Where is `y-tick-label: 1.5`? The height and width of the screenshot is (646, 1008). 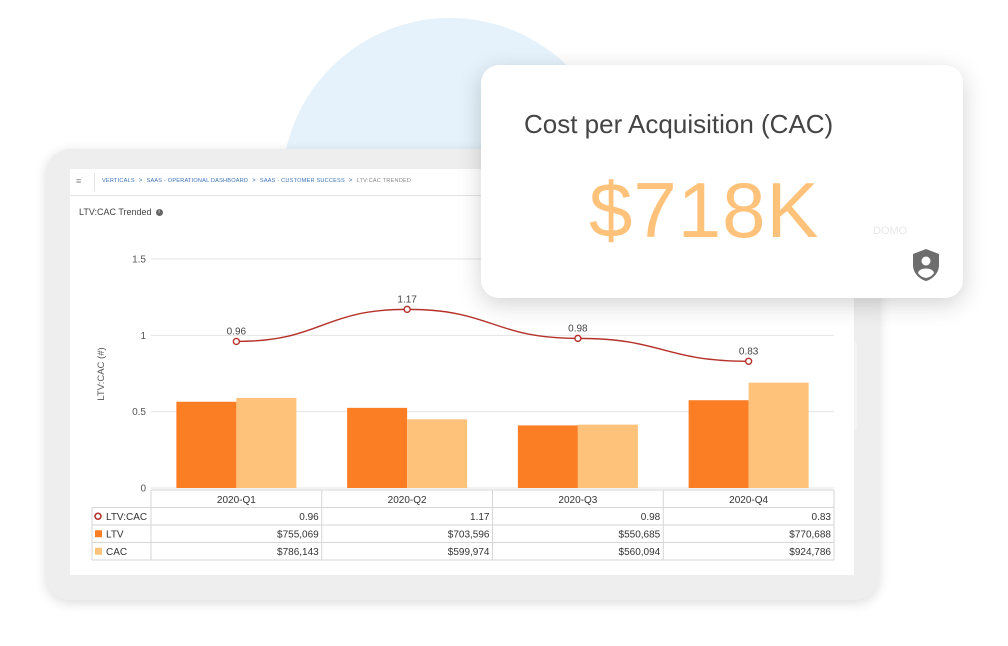 y-tick-label: 1.5 is located at coordinates (139, 260).